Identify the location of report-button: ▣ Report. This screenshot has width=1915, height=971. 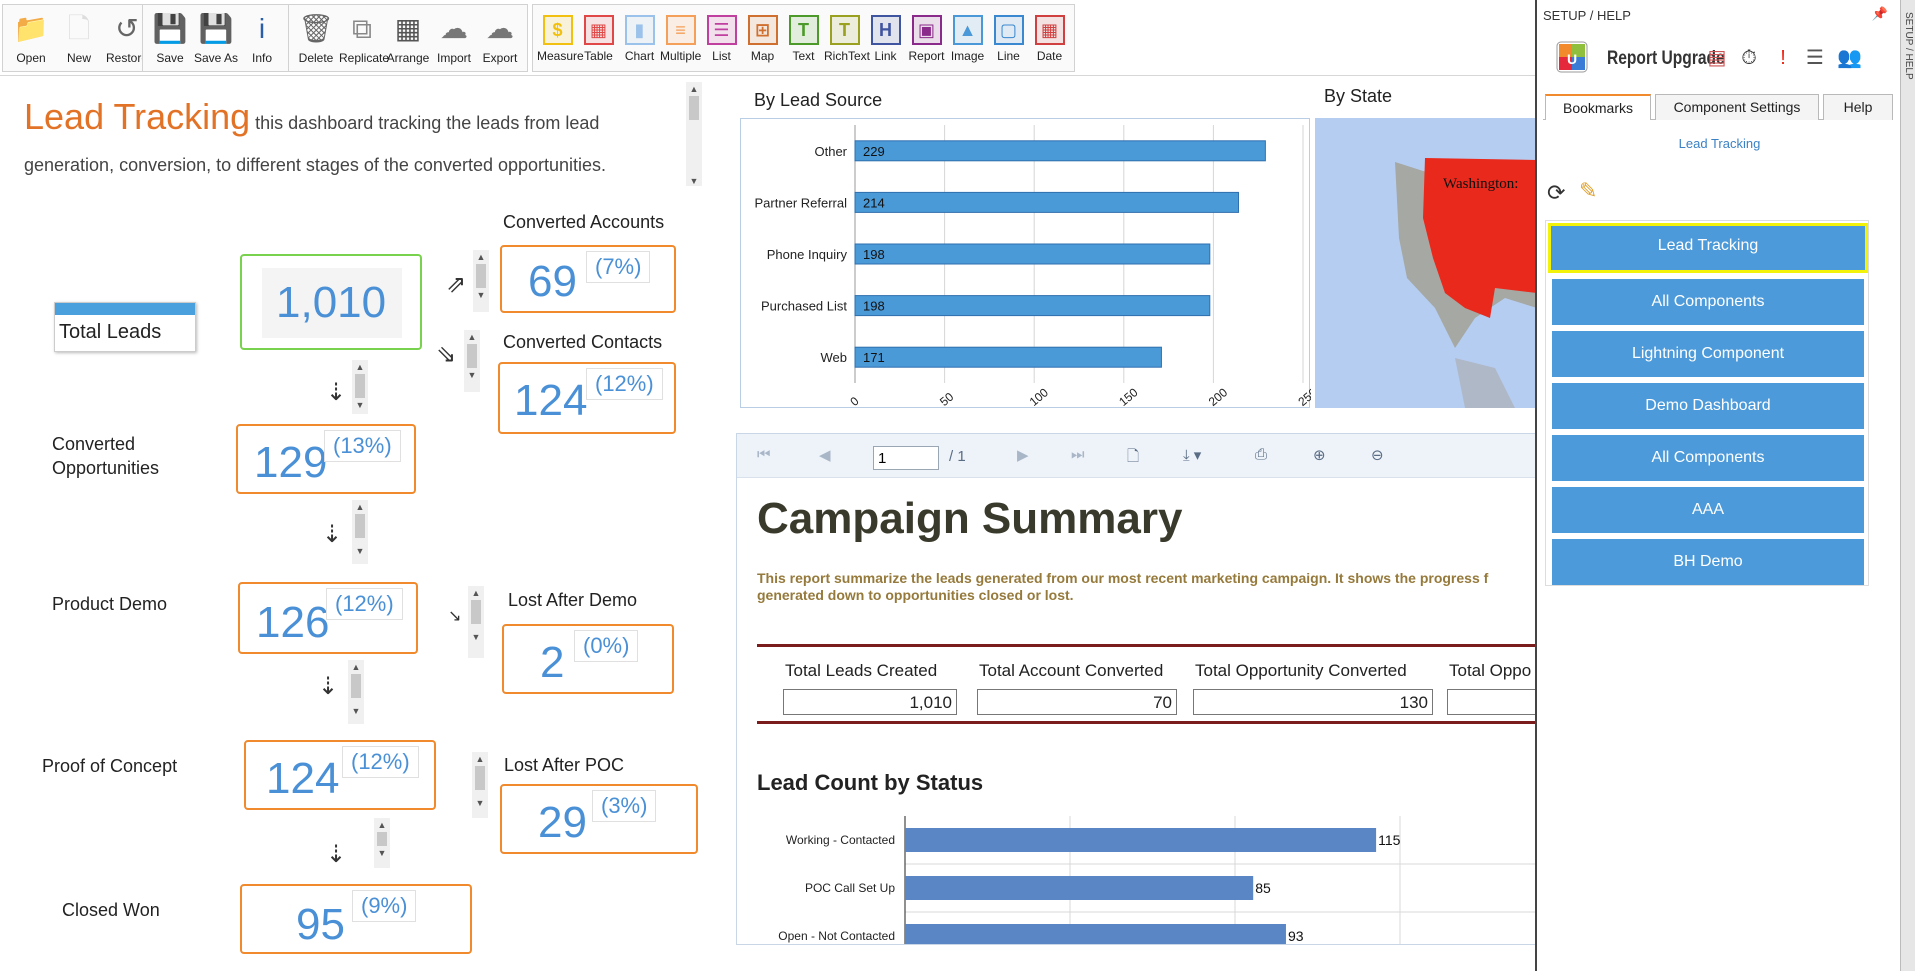
(926, 40).